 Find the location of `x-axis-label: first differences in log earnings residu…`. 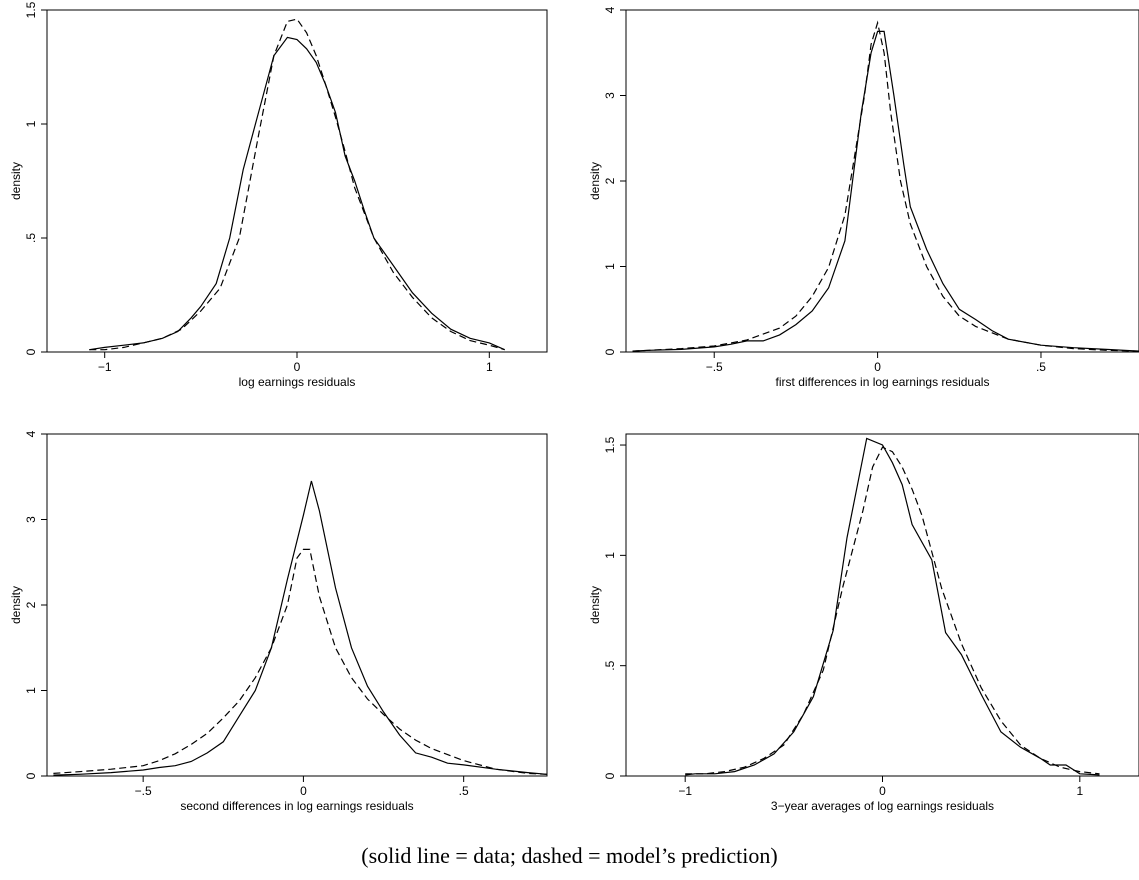

x-axis-label: first differences in log earnings residu… is located at coordinates (883, 382).